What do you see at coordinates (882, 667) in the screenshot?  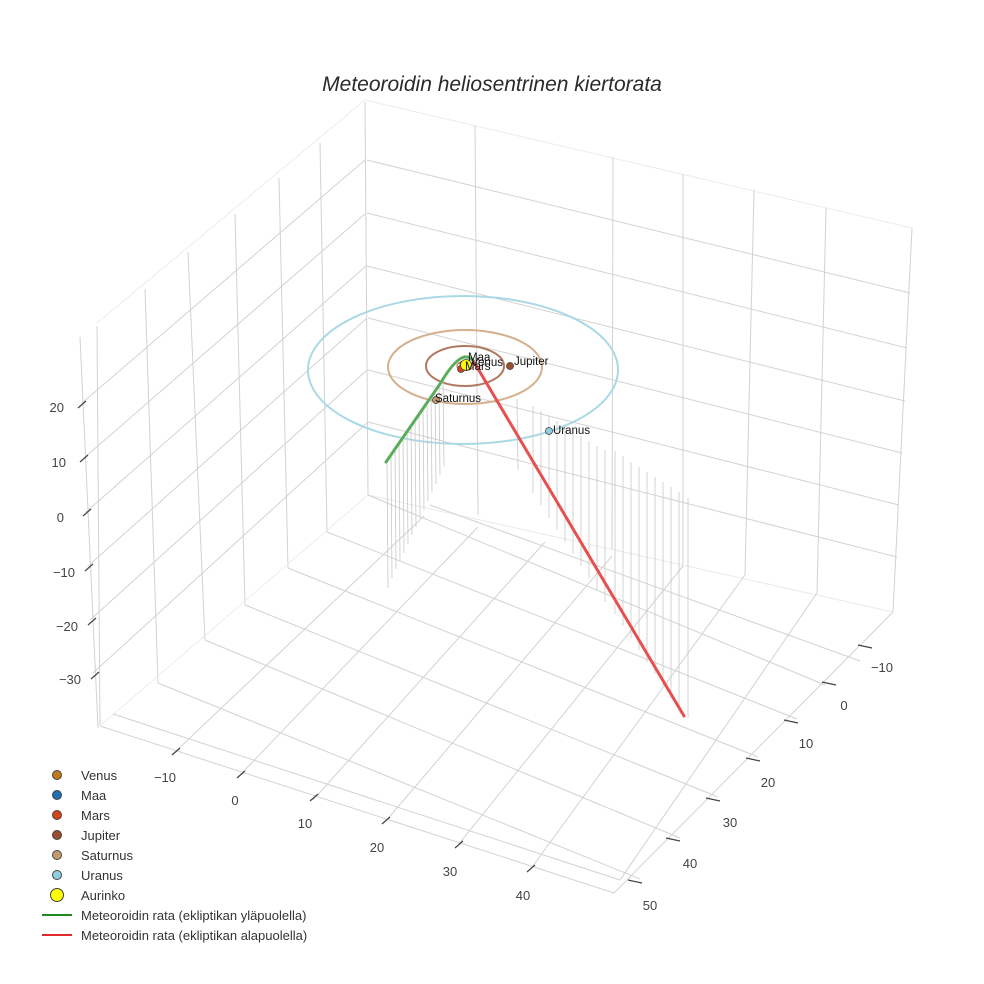 I see `y-tick-label: −10` at bounding box center [882, 667].